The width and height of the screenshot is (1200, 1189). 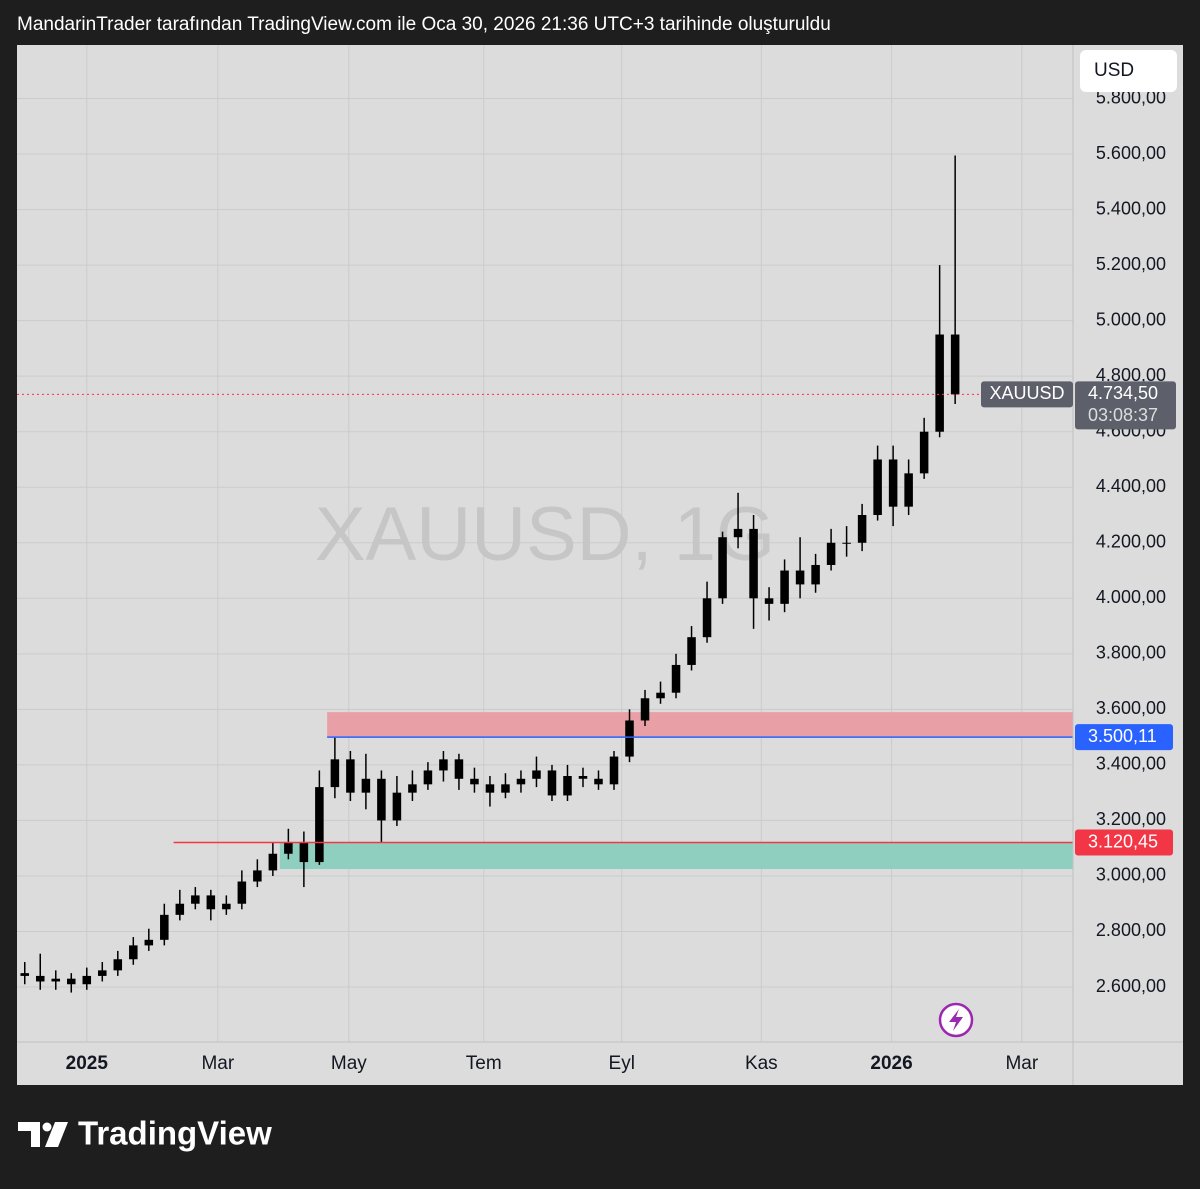 I want to click on y-tick-label: 4.000,00, so click(x=1131, y=597).